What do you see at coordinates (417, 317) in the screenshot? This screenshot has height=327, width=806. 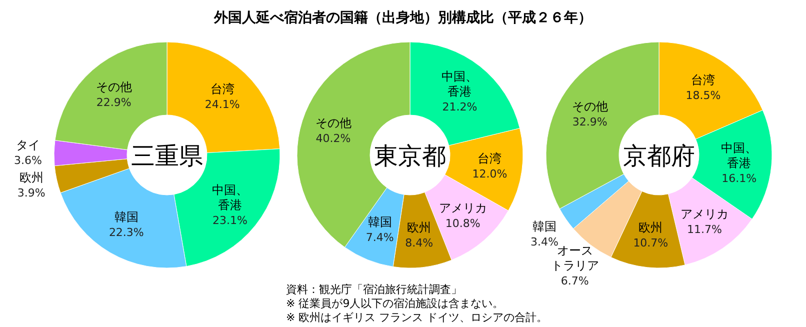 I see `text: ※ 欧州はイギリス フランス ドイツ、ロシアの合計。` at bounding box center [417, 317].